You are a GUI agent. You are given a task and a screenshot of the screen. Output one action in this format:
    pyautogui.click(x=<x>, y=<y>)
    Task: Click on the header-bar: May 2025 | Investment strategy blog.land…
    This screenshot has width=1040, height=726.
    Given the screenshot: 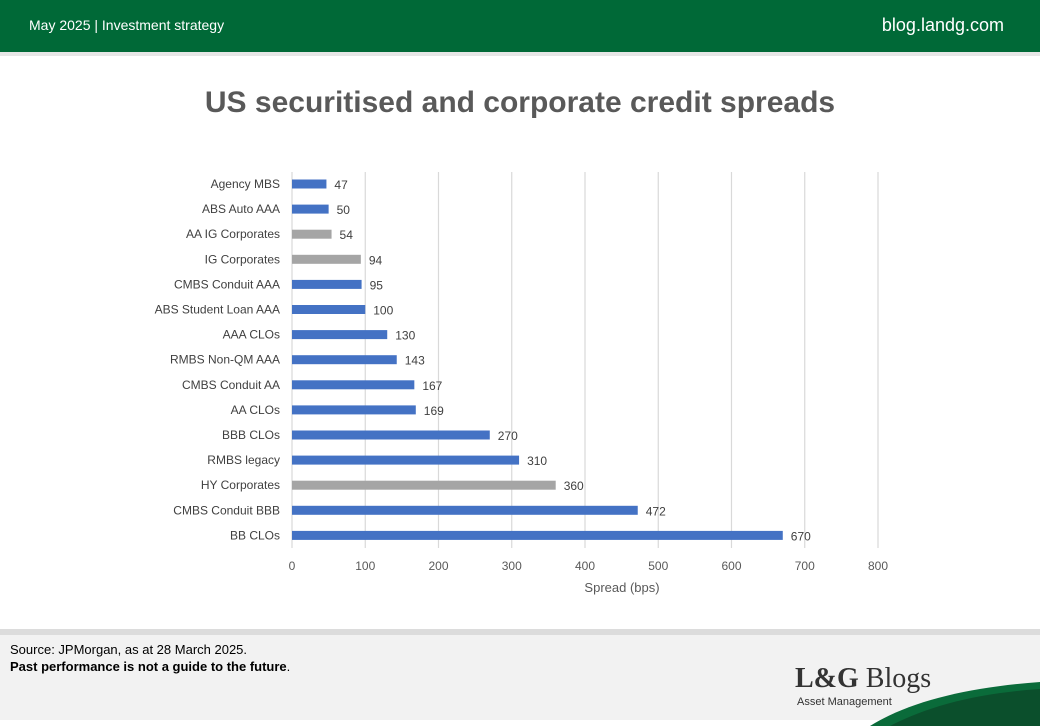 What is the action you would take?
    pyautogui.click(x=520, y=26)
    